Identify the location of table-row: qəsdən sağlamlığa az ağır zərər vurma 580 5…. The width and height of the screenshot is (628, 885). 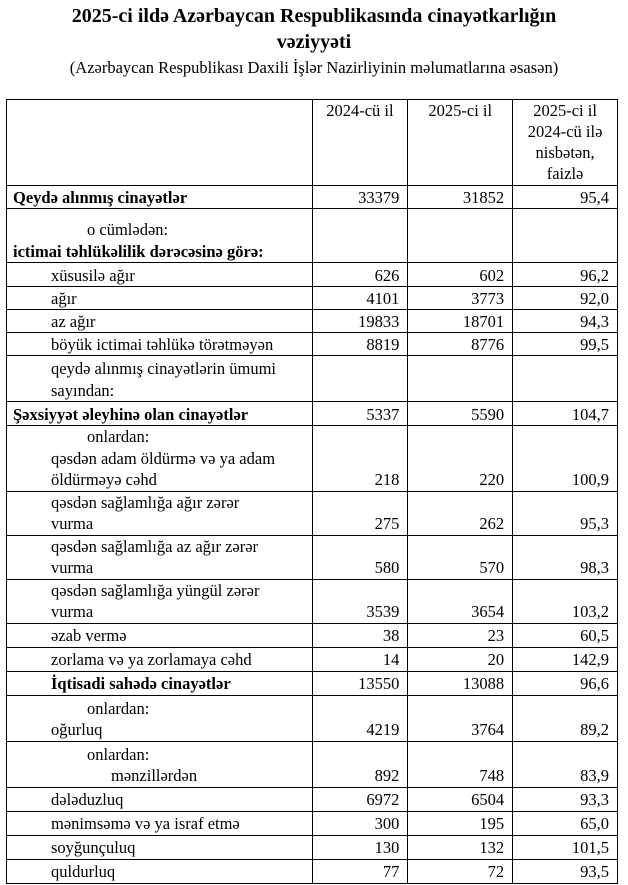
(312, 557).